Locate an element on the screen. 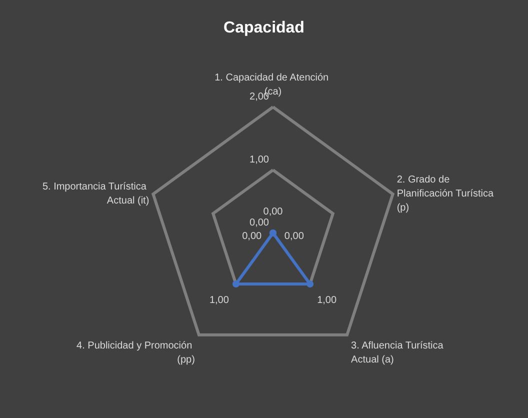 The width and height of the screenshot is (528, 418). spoke-label: 3. Afluencia Turística Actual (a) is located at coordinates (398, 353).